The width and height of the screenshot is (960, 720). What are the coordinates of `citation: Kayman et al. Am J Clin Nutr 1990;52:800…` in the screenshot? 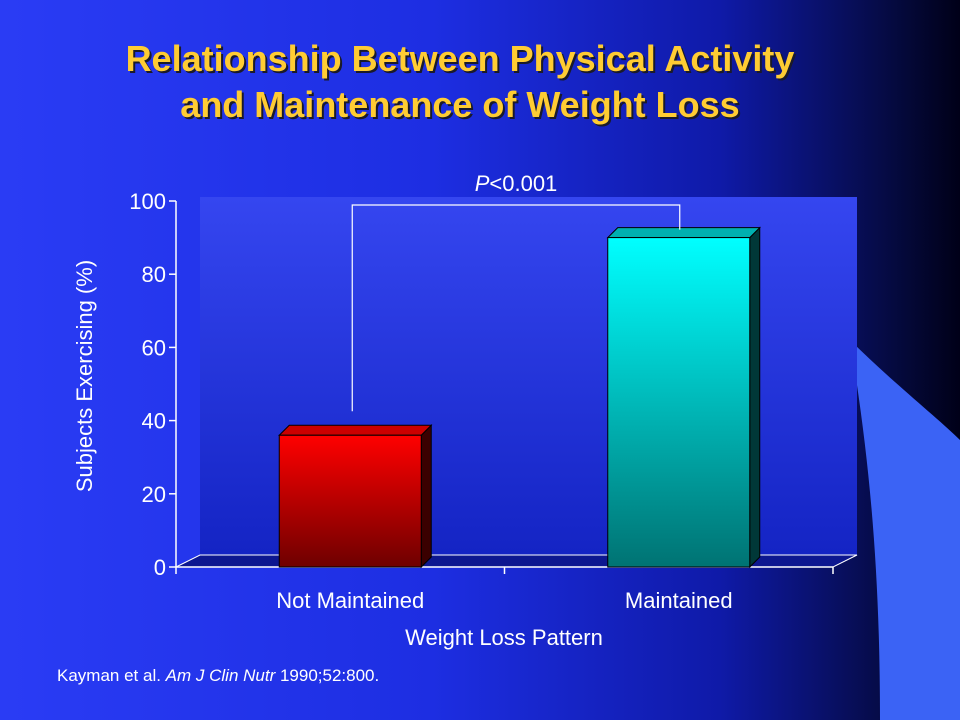 It's located at (218, 676).